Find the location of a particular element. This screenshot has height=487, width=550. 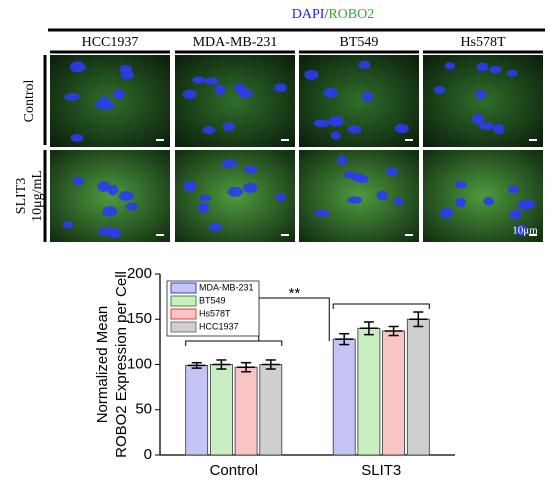

column-label: Hs578T is located at coordinates (483, 42).